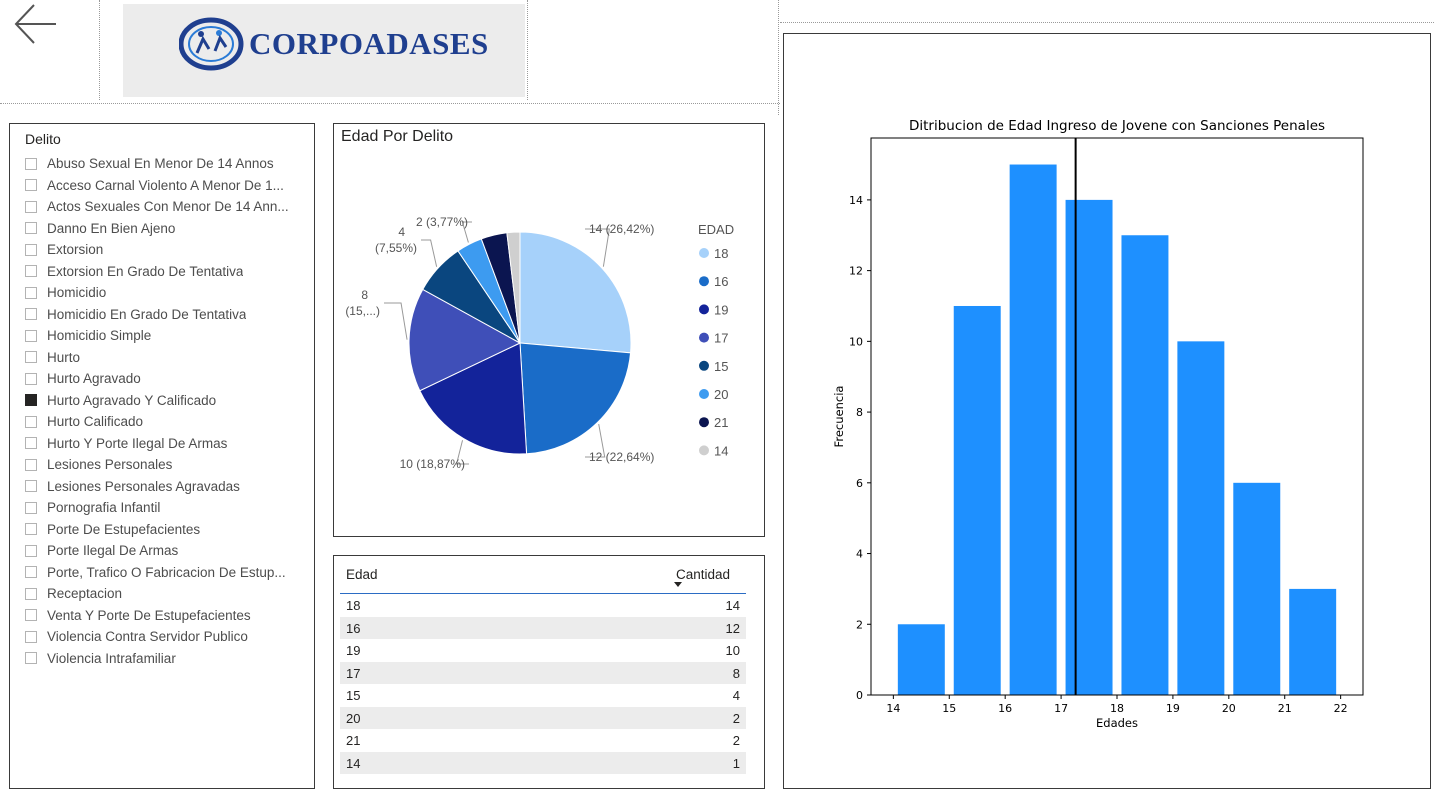  What do you see at coordinates (169, 444) in the screenshot?
I see `slicer-item: Hurto Y Porte Ilegal De Armas` at bounding box center [169, 444].